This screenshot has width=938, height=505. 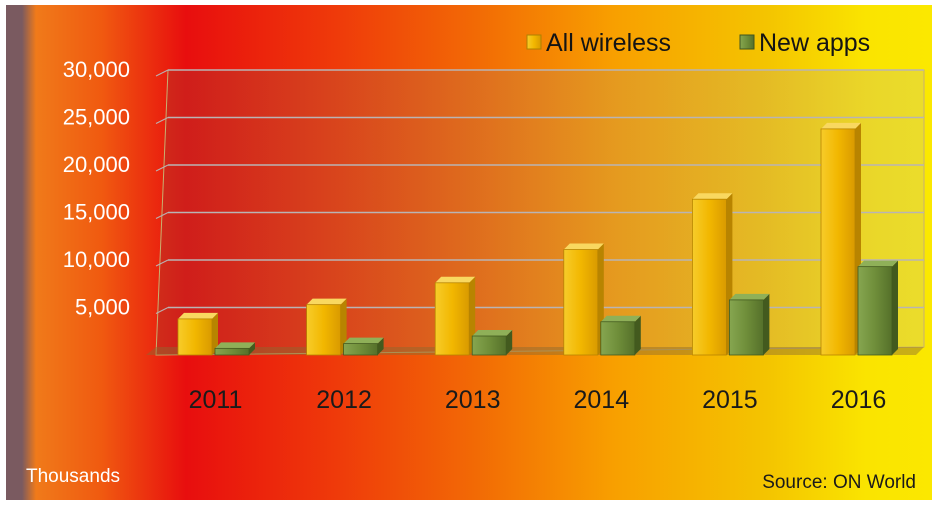 What do you see at coordinates (538, 400) in the screenshot?
I see `x-axis-ticks: 2011 2012 2013 2014 2015 2016` at bounding box center [538, 400].